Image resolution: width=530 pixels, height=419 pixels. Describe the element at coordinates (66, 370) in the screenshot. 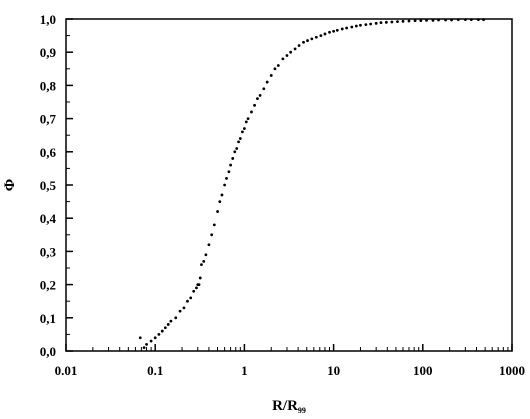

I see `x-tick-label: 0.01` at that location.